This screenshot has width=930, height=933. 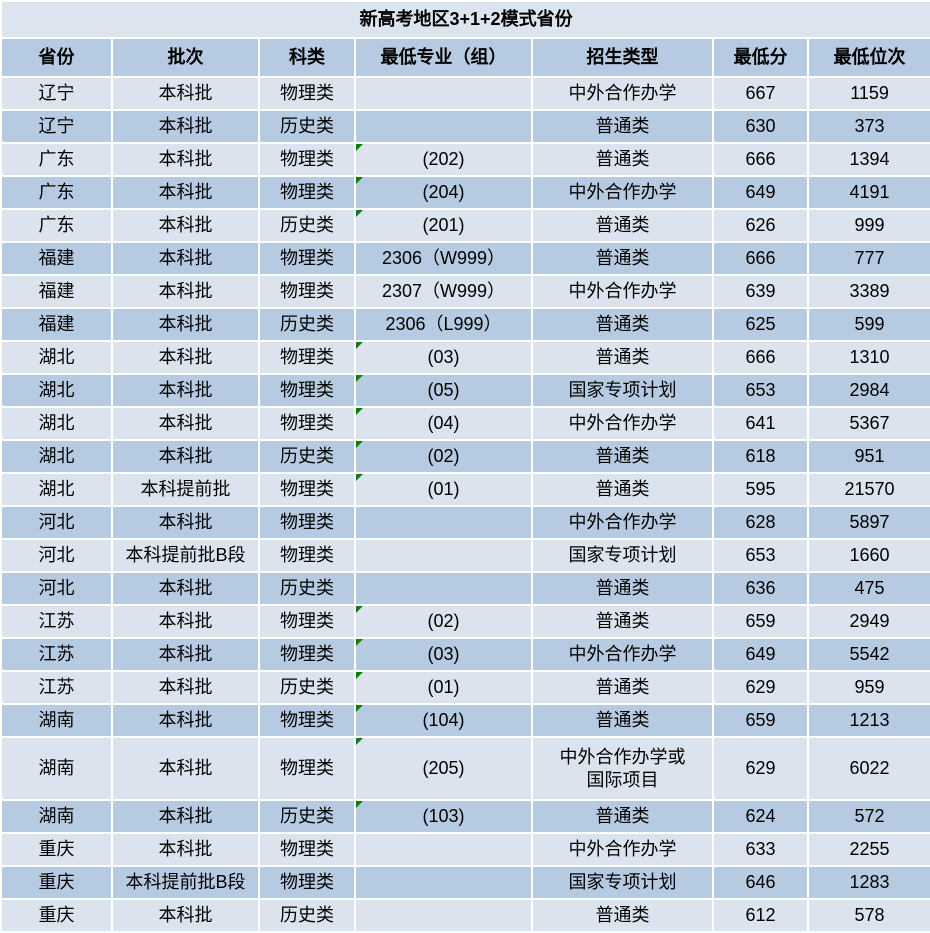 What do you see at coordinates (760, 816) in the screenshot?
I see `cell-min-score: 624` at bounding box center [760, 816].